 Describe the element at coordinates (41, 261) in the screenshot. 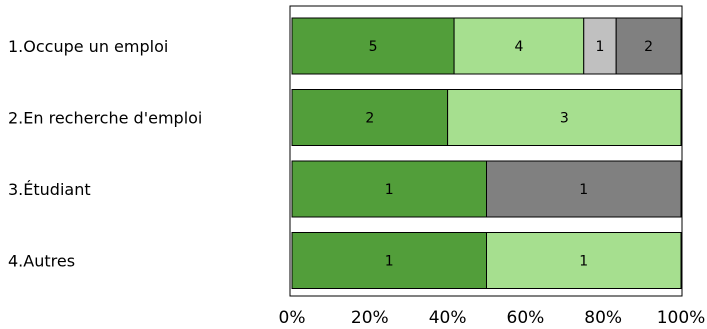

I see `category-label: 4.Autres` at that location.